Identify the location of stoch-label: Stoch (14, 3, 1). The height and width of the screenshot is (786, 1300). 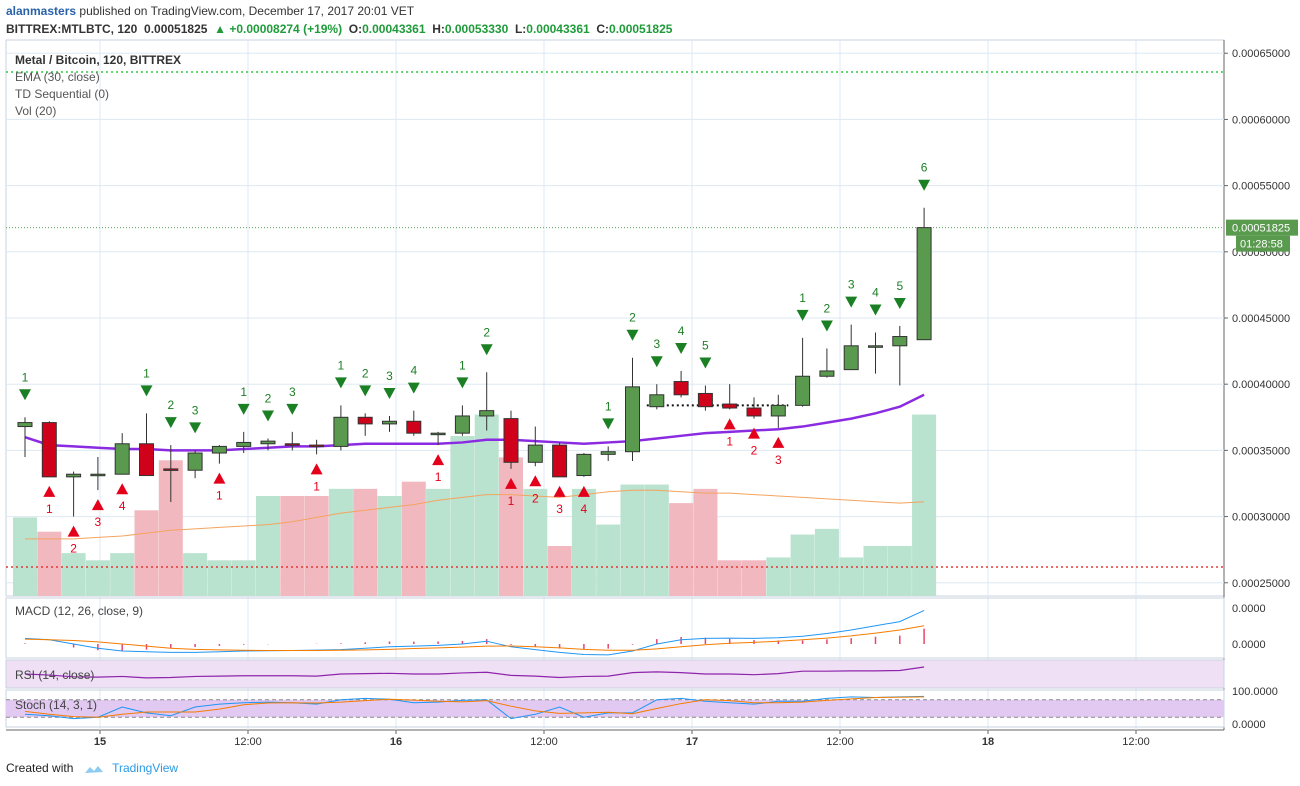
(56, 705).